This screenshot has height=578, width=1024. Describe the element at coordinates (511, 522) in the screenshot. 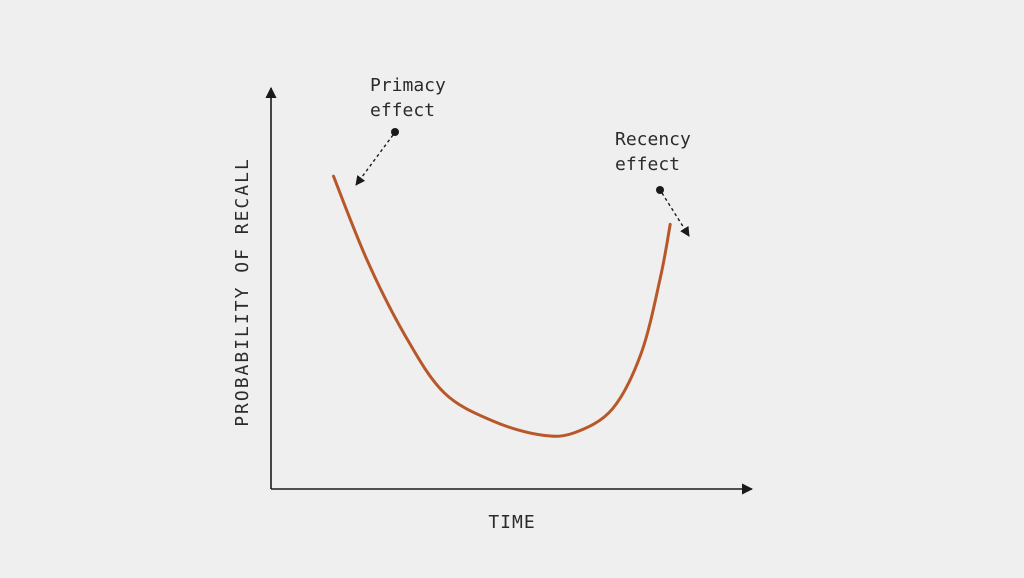

I see `x-axis-label: TIME` at that location.